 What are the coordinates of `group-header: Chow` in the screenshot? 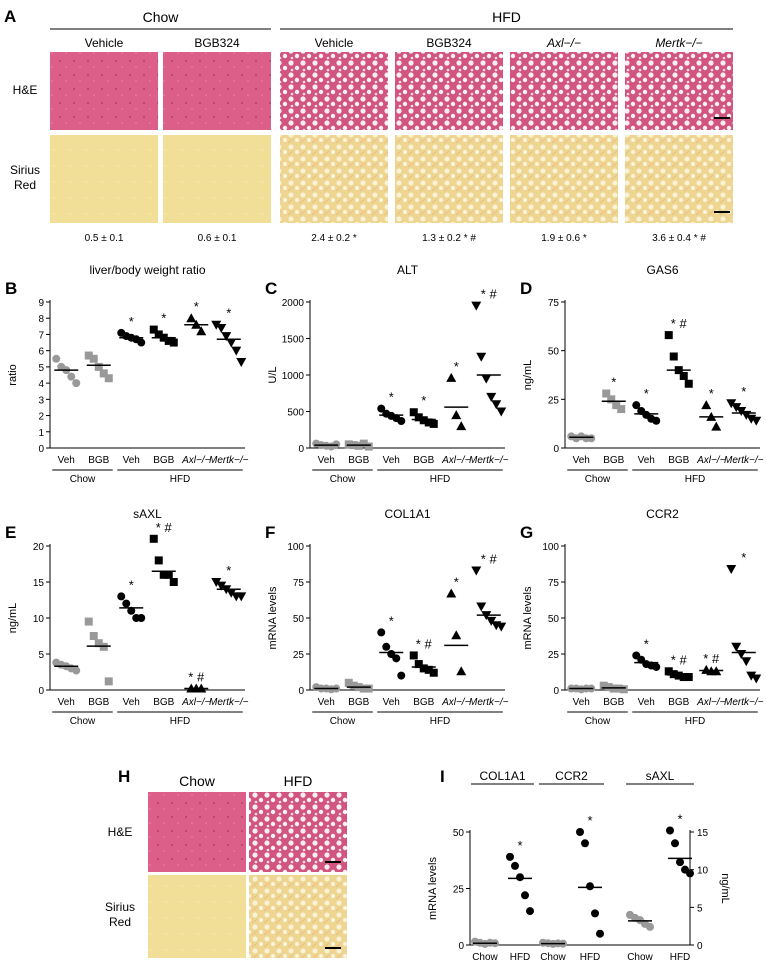 It's located at (161, 17).